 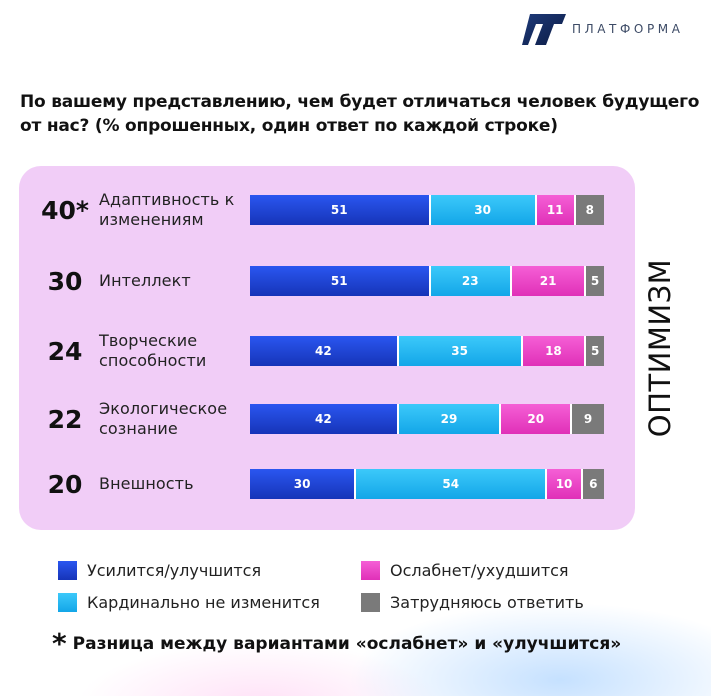 I want to click on stacked-bar: 30 54 10 6, so click(x=427, y=484).